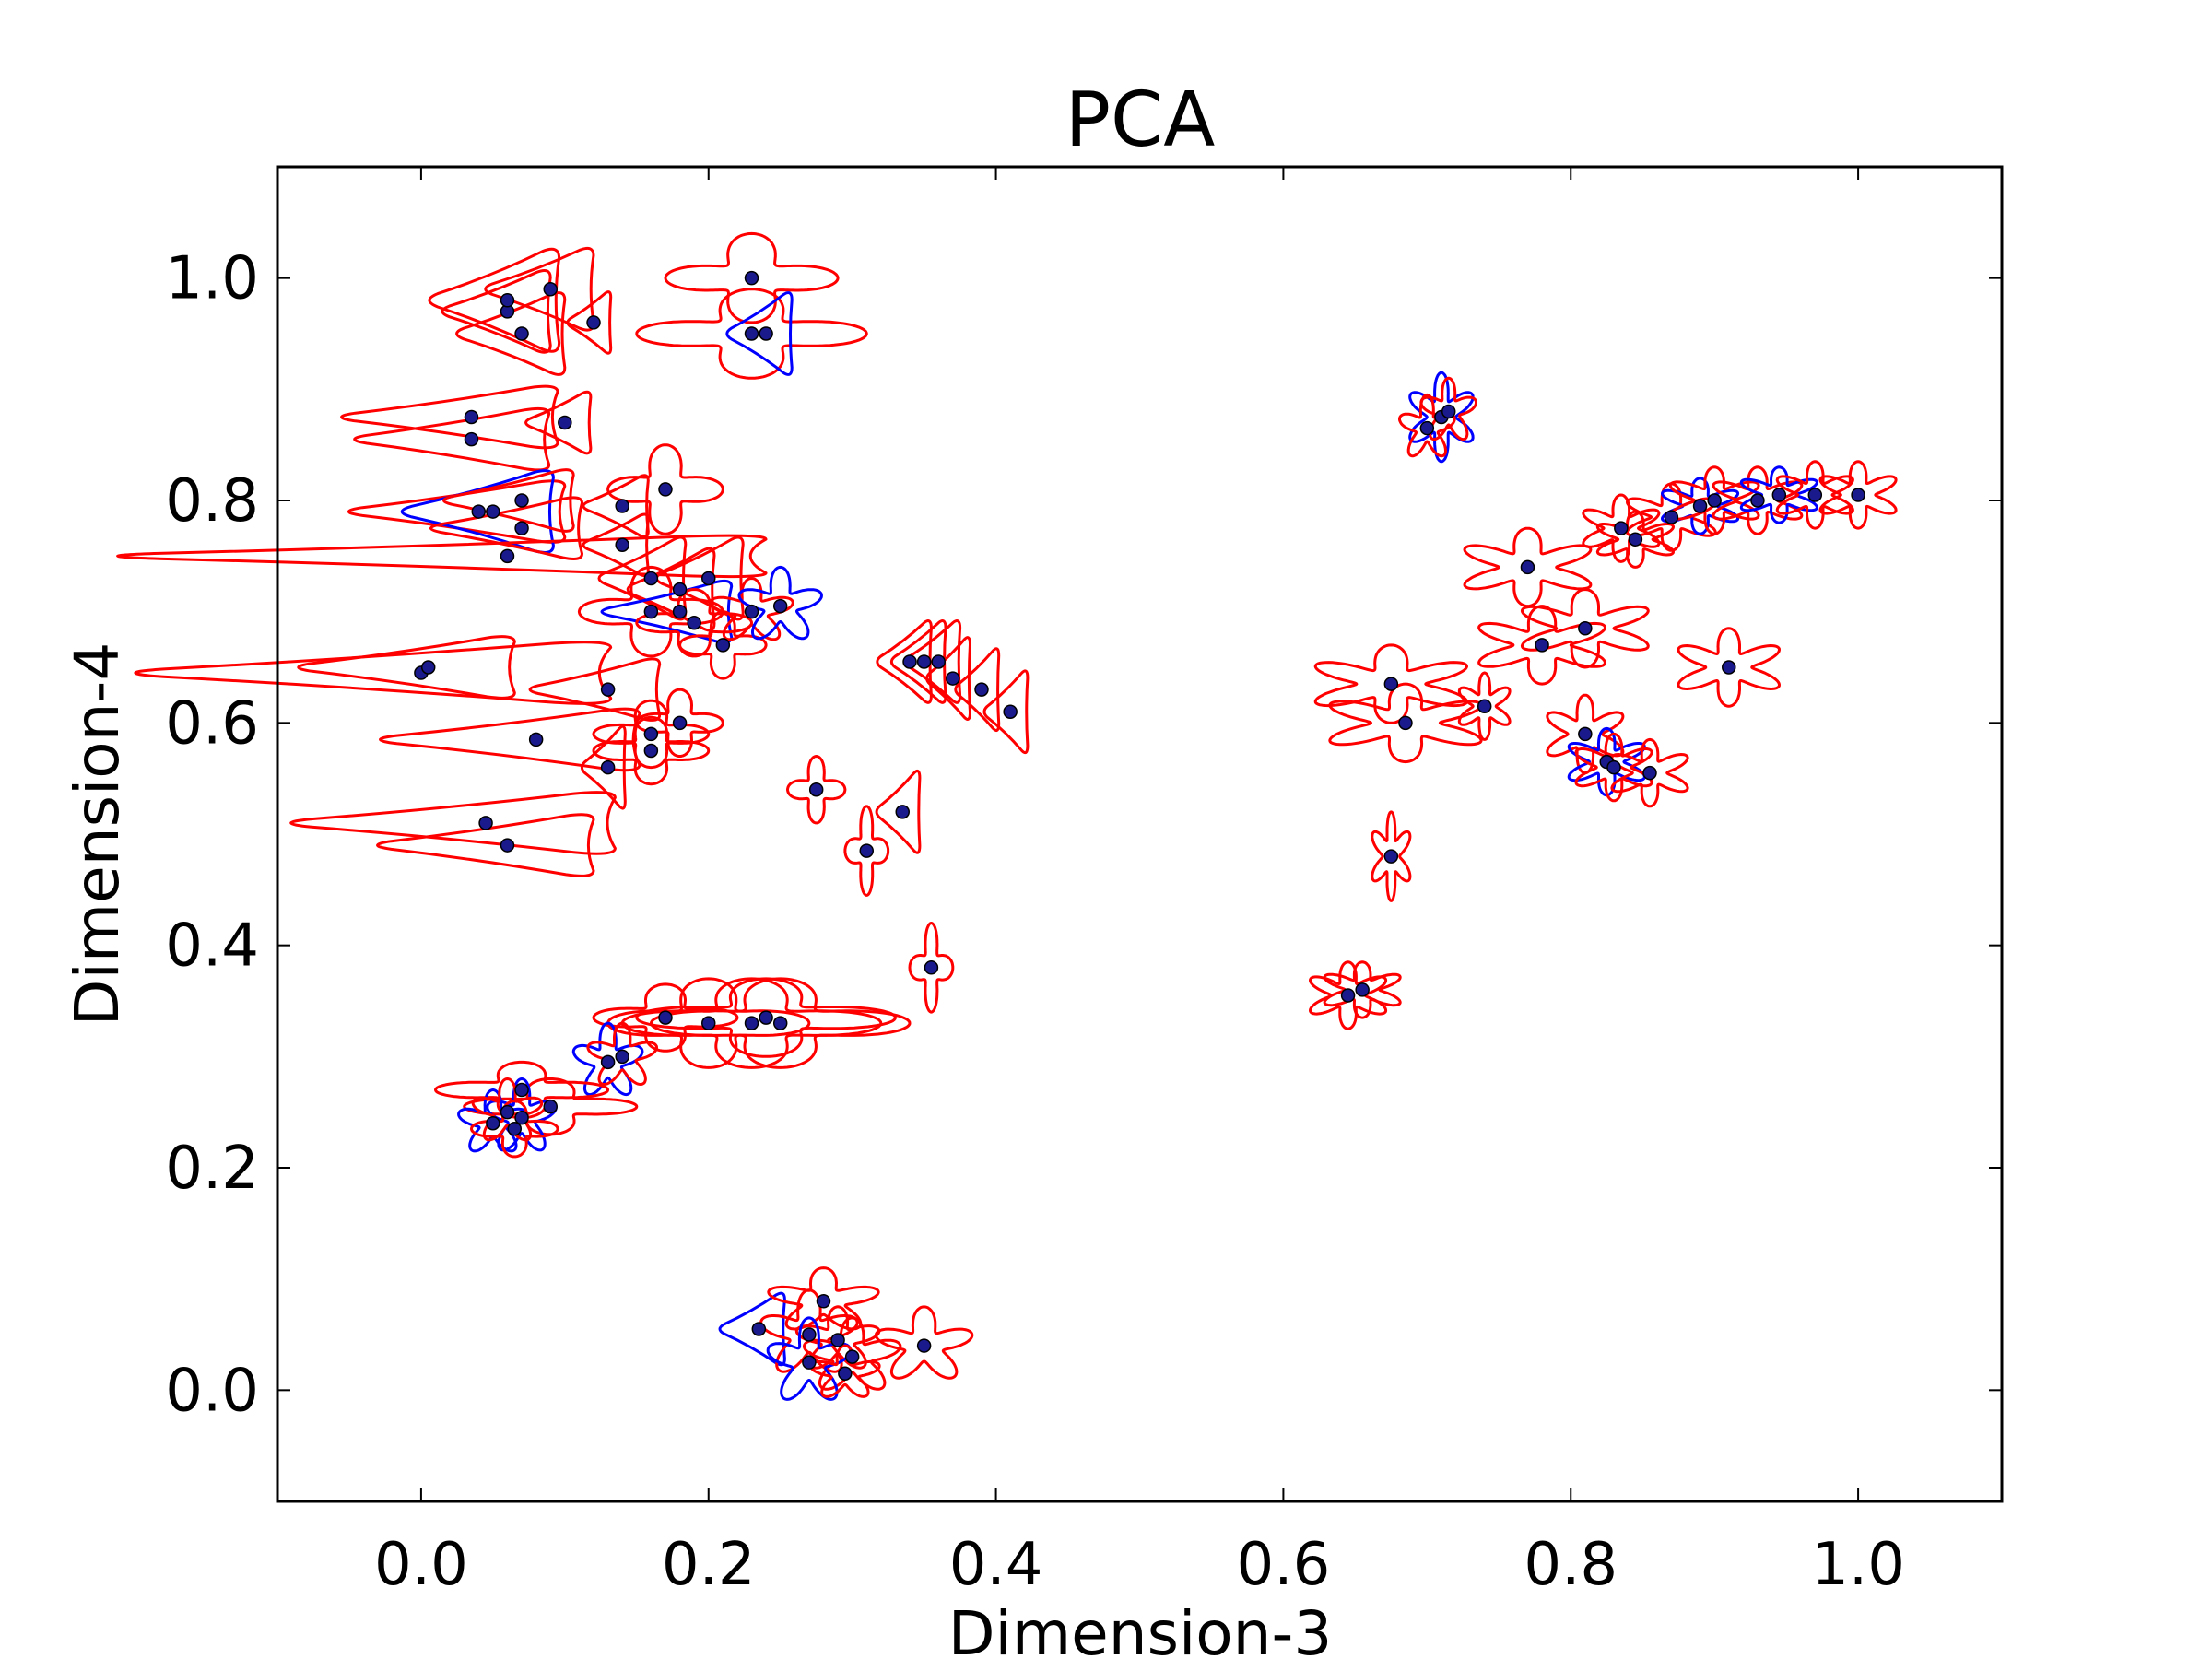 This screenshot has width=2212, height=1659. Describe the element at coordinates (212, 723) in the screenshot. I see `y-tick-label: 0.6` at that location.